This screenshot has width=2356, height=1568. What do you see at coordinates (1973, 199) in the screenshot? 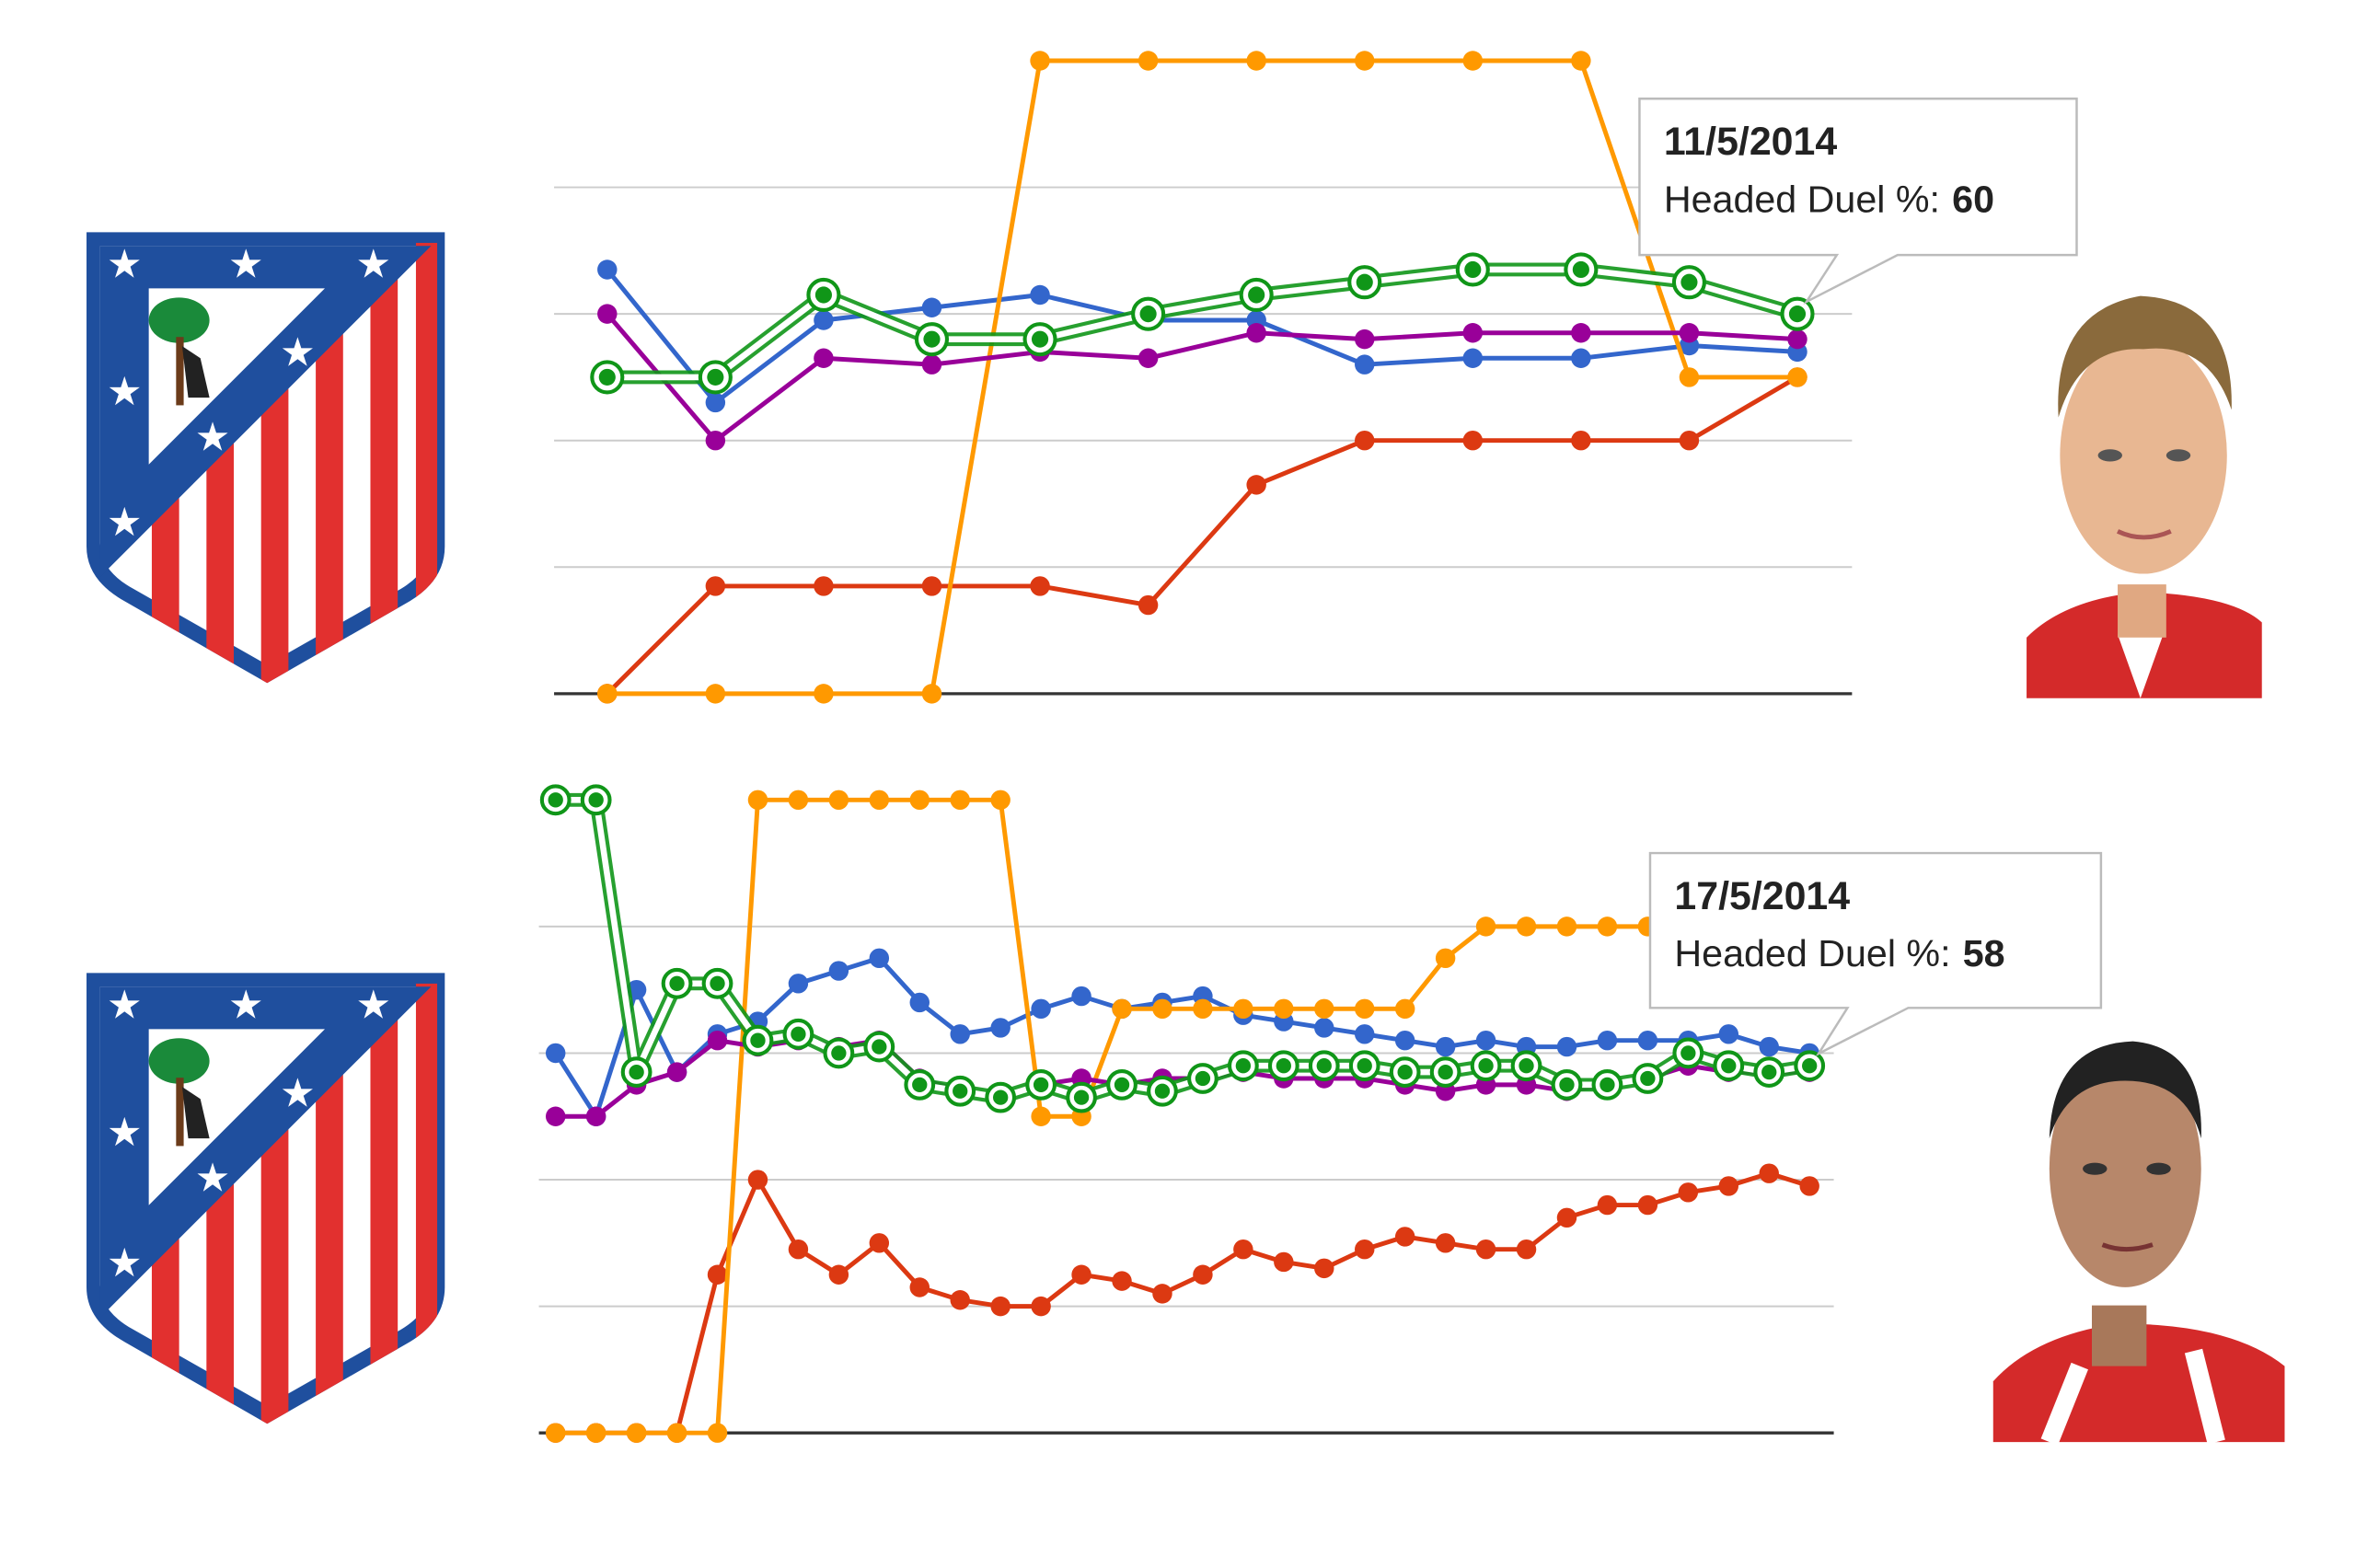
I see `tooltip-value: 60` at bounding box center [1973, 199].